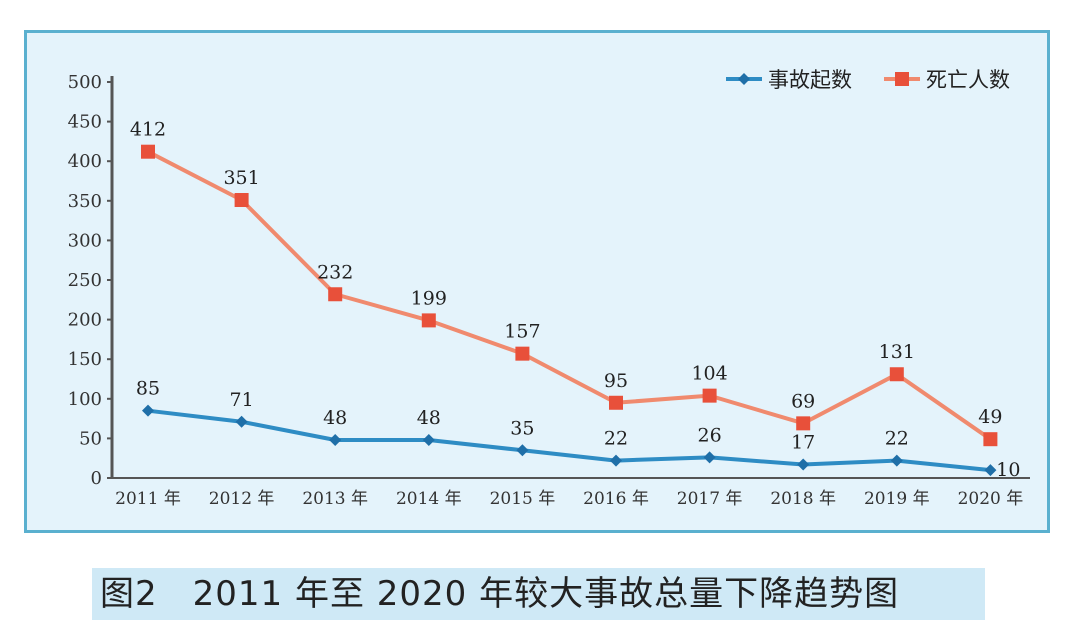  What do you see at coordinates (85, 320) in the screenshot?
I see `y-tick-label: 200` at bounding box center [85, 320].